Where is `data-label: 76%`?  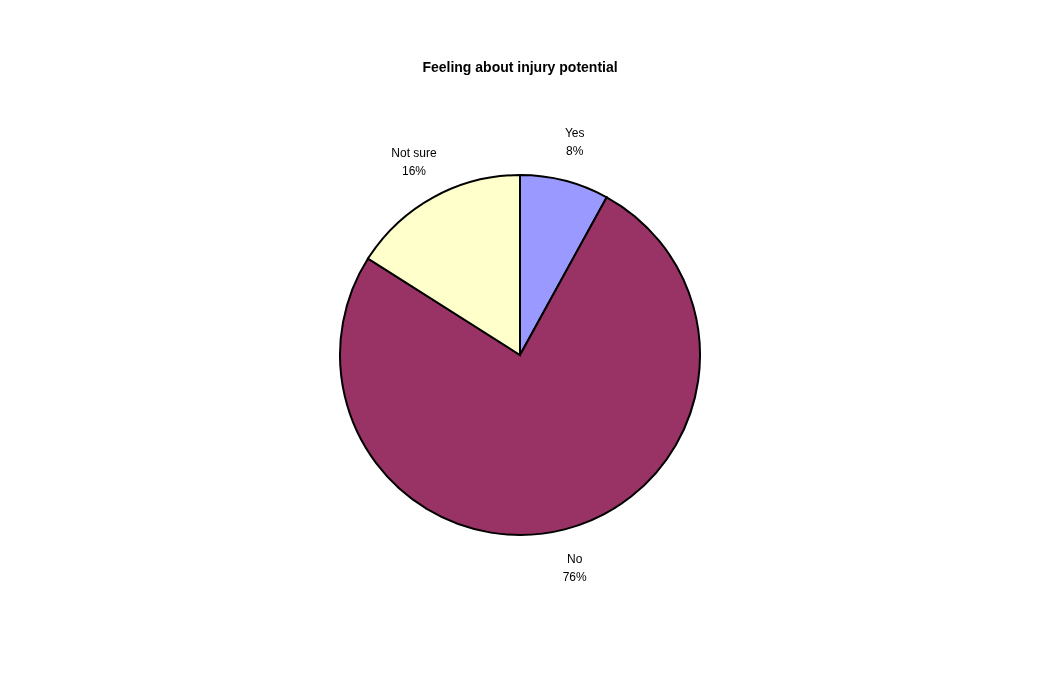 data-label: 76% is located at coordinates (575, 577).